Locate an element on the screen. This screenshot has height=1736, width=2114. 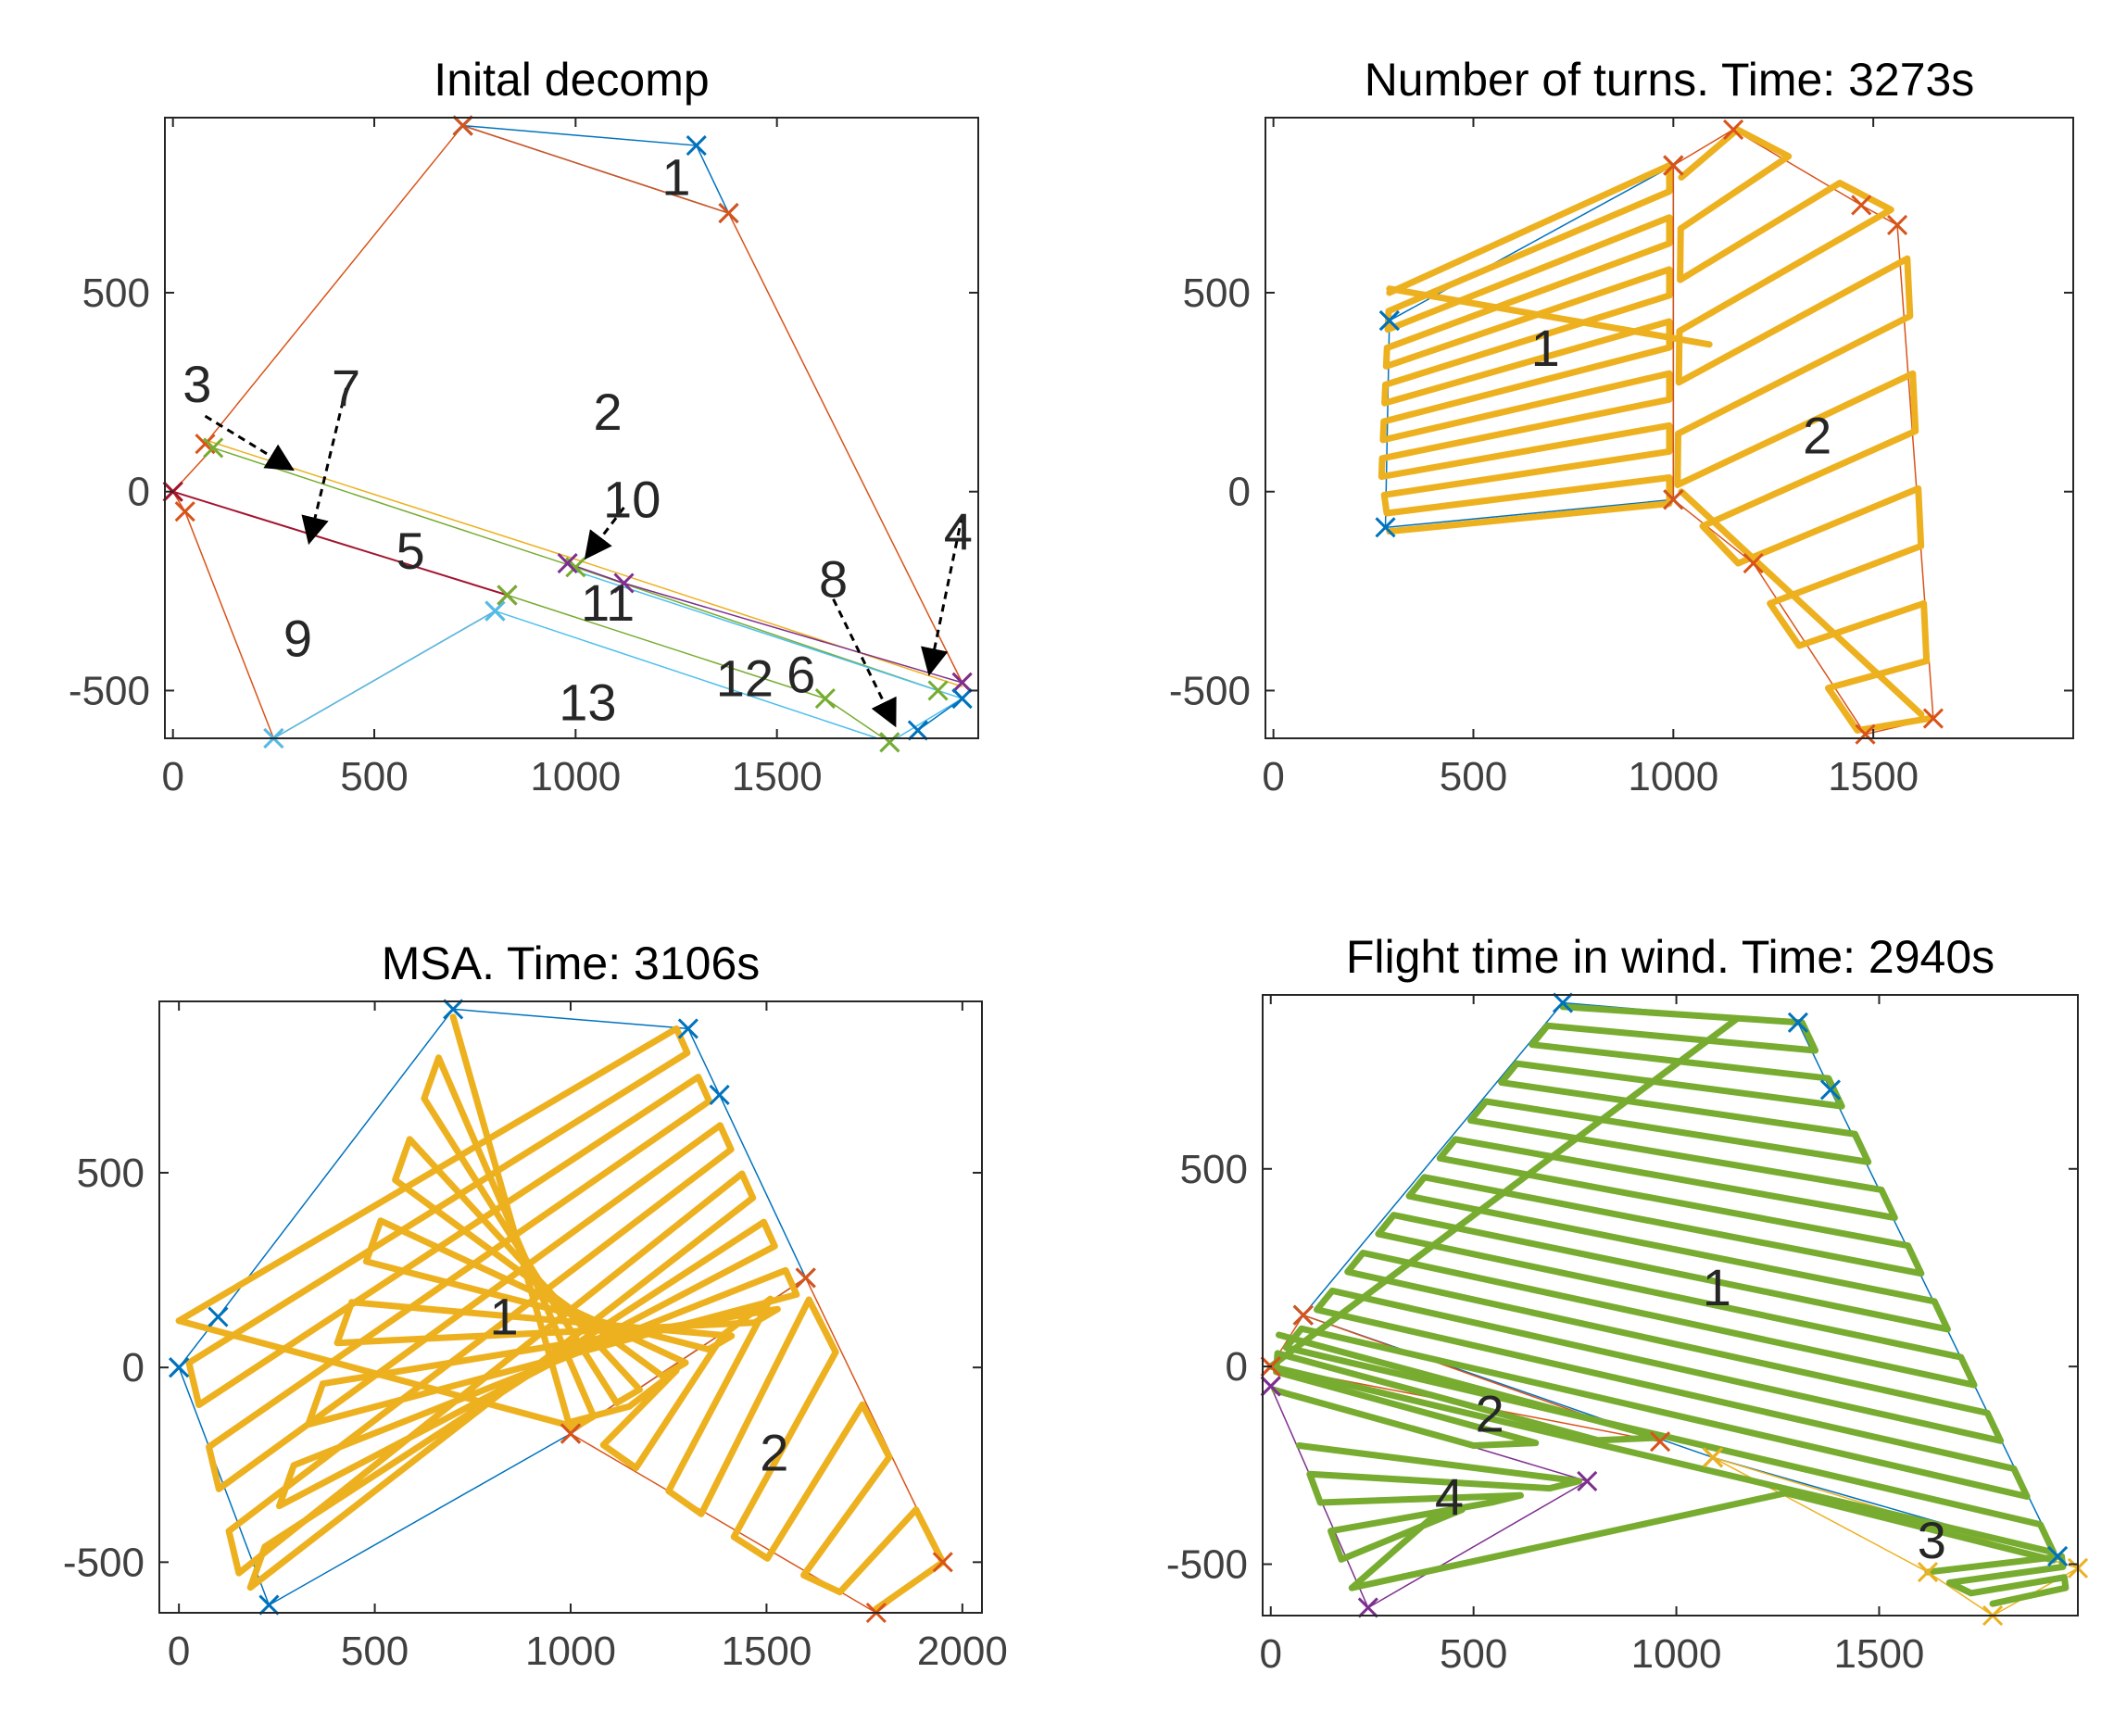
chart-title: Flight time in wind. Time: 2940s is located at coordinates (1670, 957).